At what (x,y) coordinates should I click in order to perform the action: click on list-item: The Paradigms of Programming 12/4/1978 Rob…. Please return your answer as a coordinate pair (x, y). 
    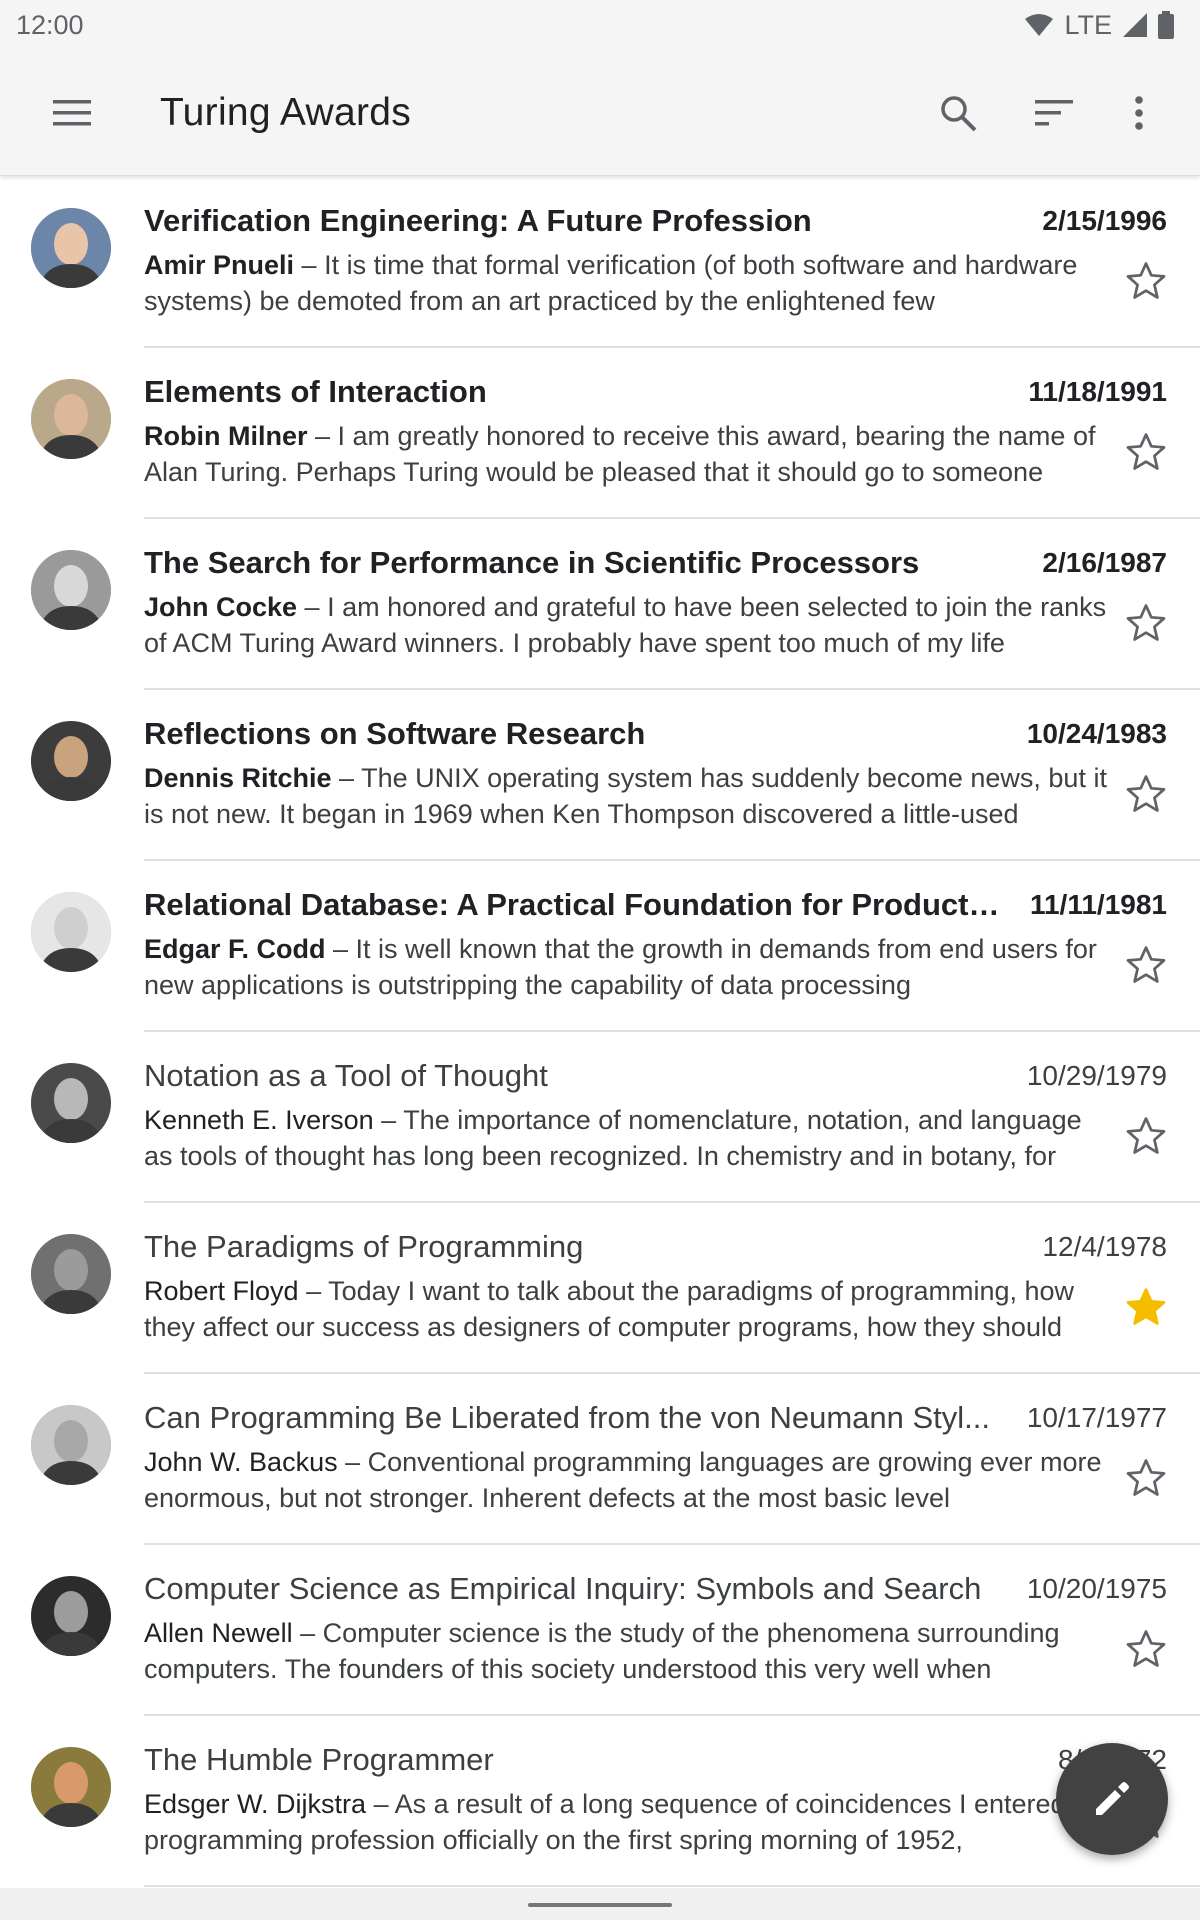
    Looking at the image, I should click on (600, 1288).